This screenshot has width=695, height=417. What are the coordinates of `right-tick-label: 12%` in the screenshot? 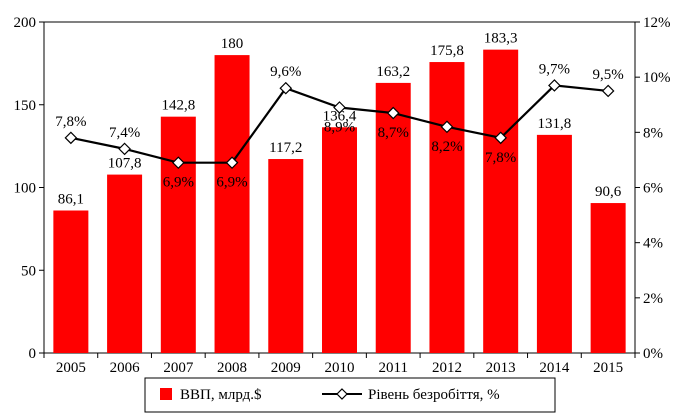 It's located at (657, 23).